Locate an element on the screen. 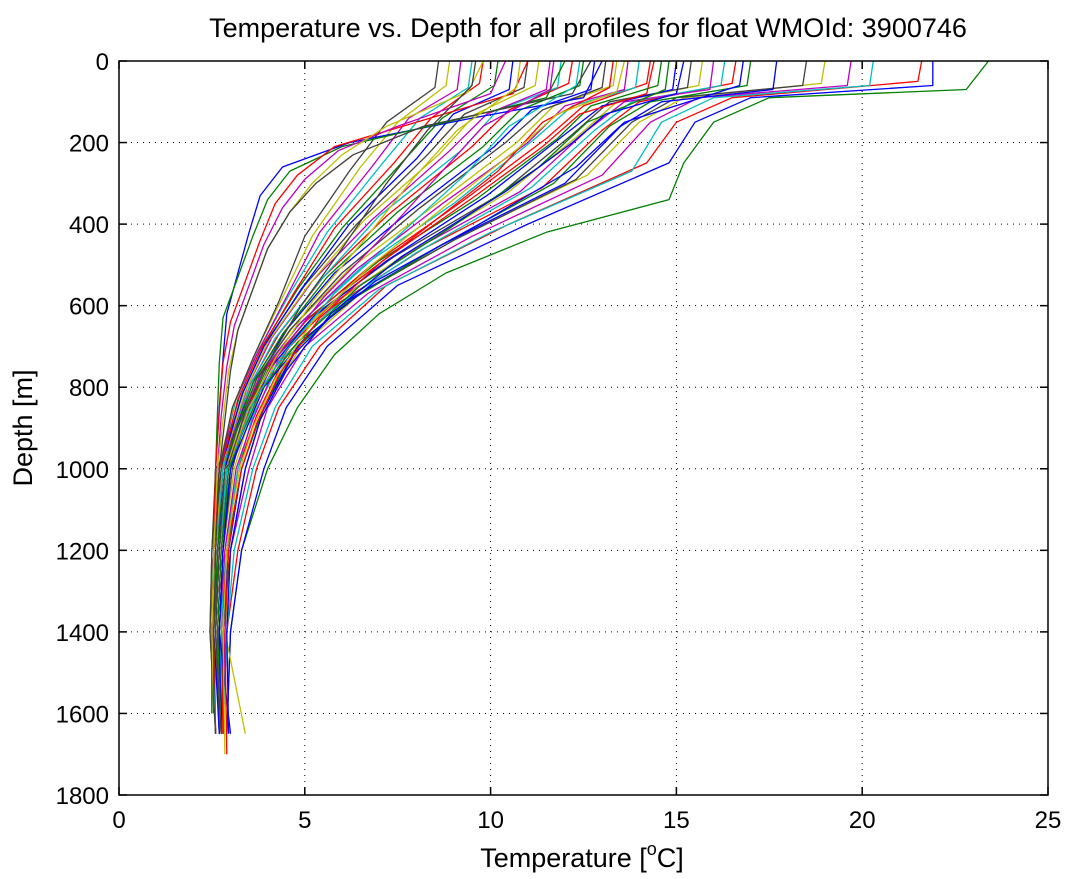 Image resolution: width=1073 pixels, height=879 pixels. x-tick-label: 5 is located at coordinates (304, 820).